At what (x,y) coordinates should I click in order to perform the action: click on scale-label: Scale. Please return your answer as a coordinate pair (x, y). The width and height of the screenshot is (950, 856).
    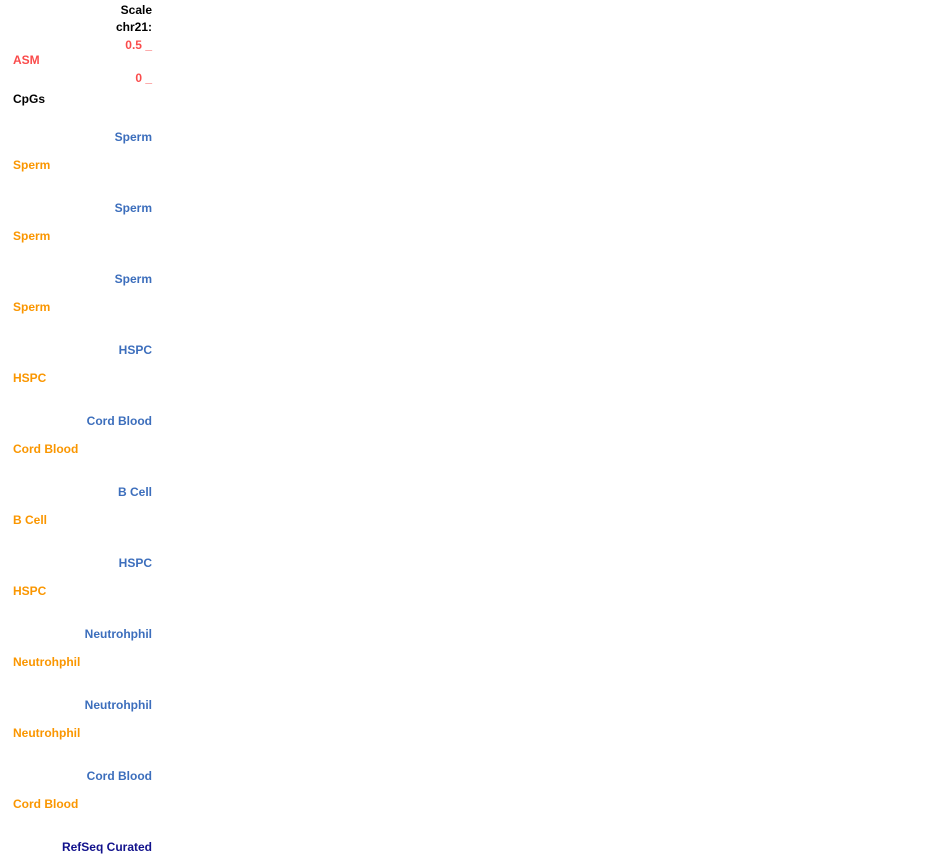
    Looking at the image, I should click on (136, 10).